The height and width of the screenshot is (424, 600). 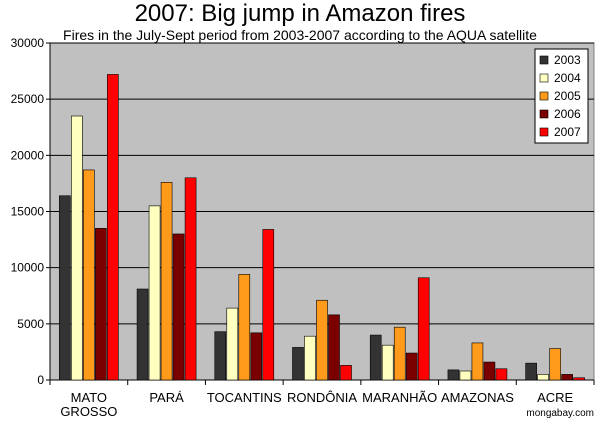 What do you see at coordinates (567, 114) in the screenshot?
I see `legend-label: 2006` at bounding box center [567, 114].